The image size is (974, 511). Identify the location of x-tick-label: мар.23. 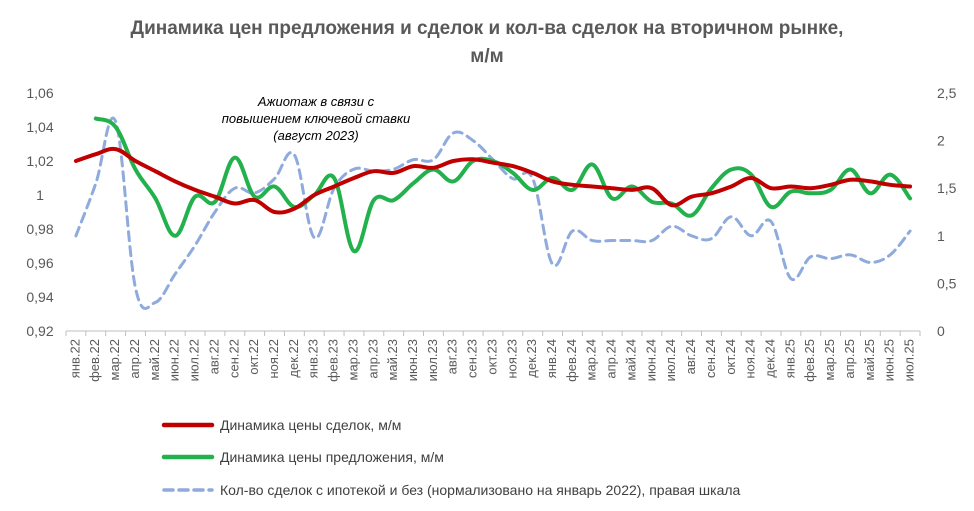
(352, 359).